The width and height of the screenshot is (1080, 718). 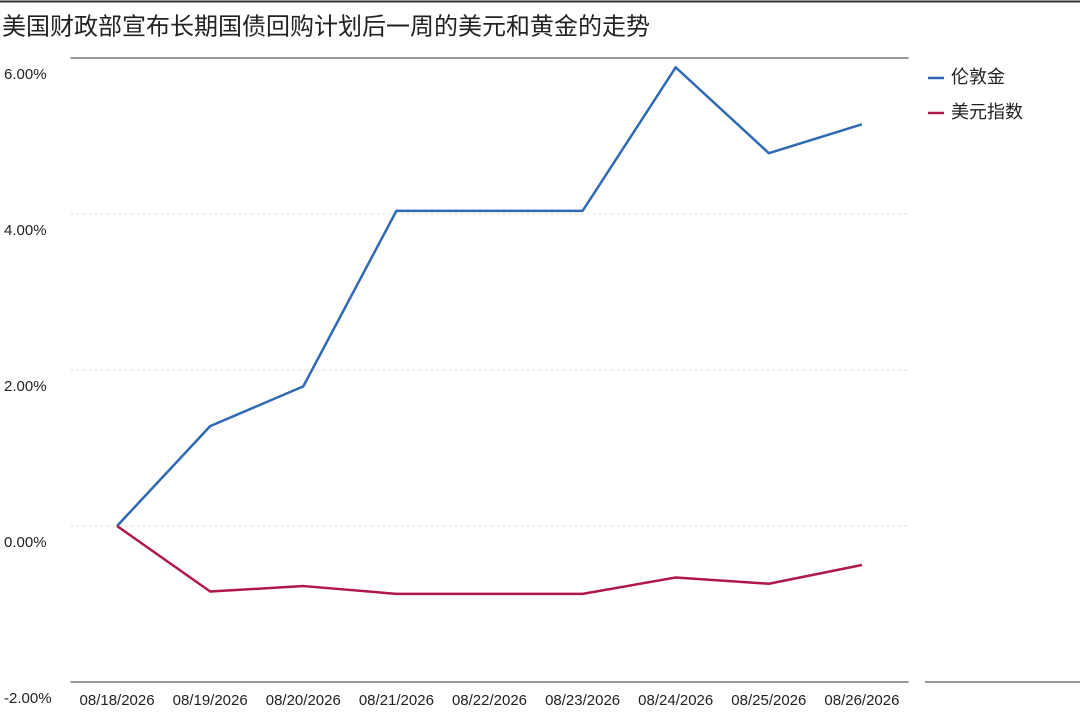 I want to click on chart-title: 美国财政部宣布长期国债回购计划后一周的美元和黄金的走势, so click(x=326, y=26).